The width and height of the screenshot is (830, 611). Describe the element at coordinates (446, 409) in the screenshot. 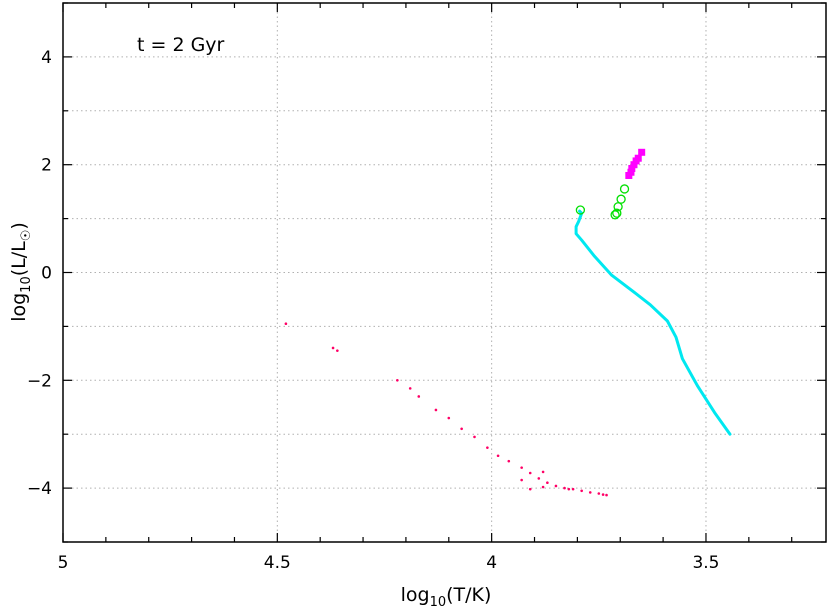

I see `white-dwarfs-series` at that location.